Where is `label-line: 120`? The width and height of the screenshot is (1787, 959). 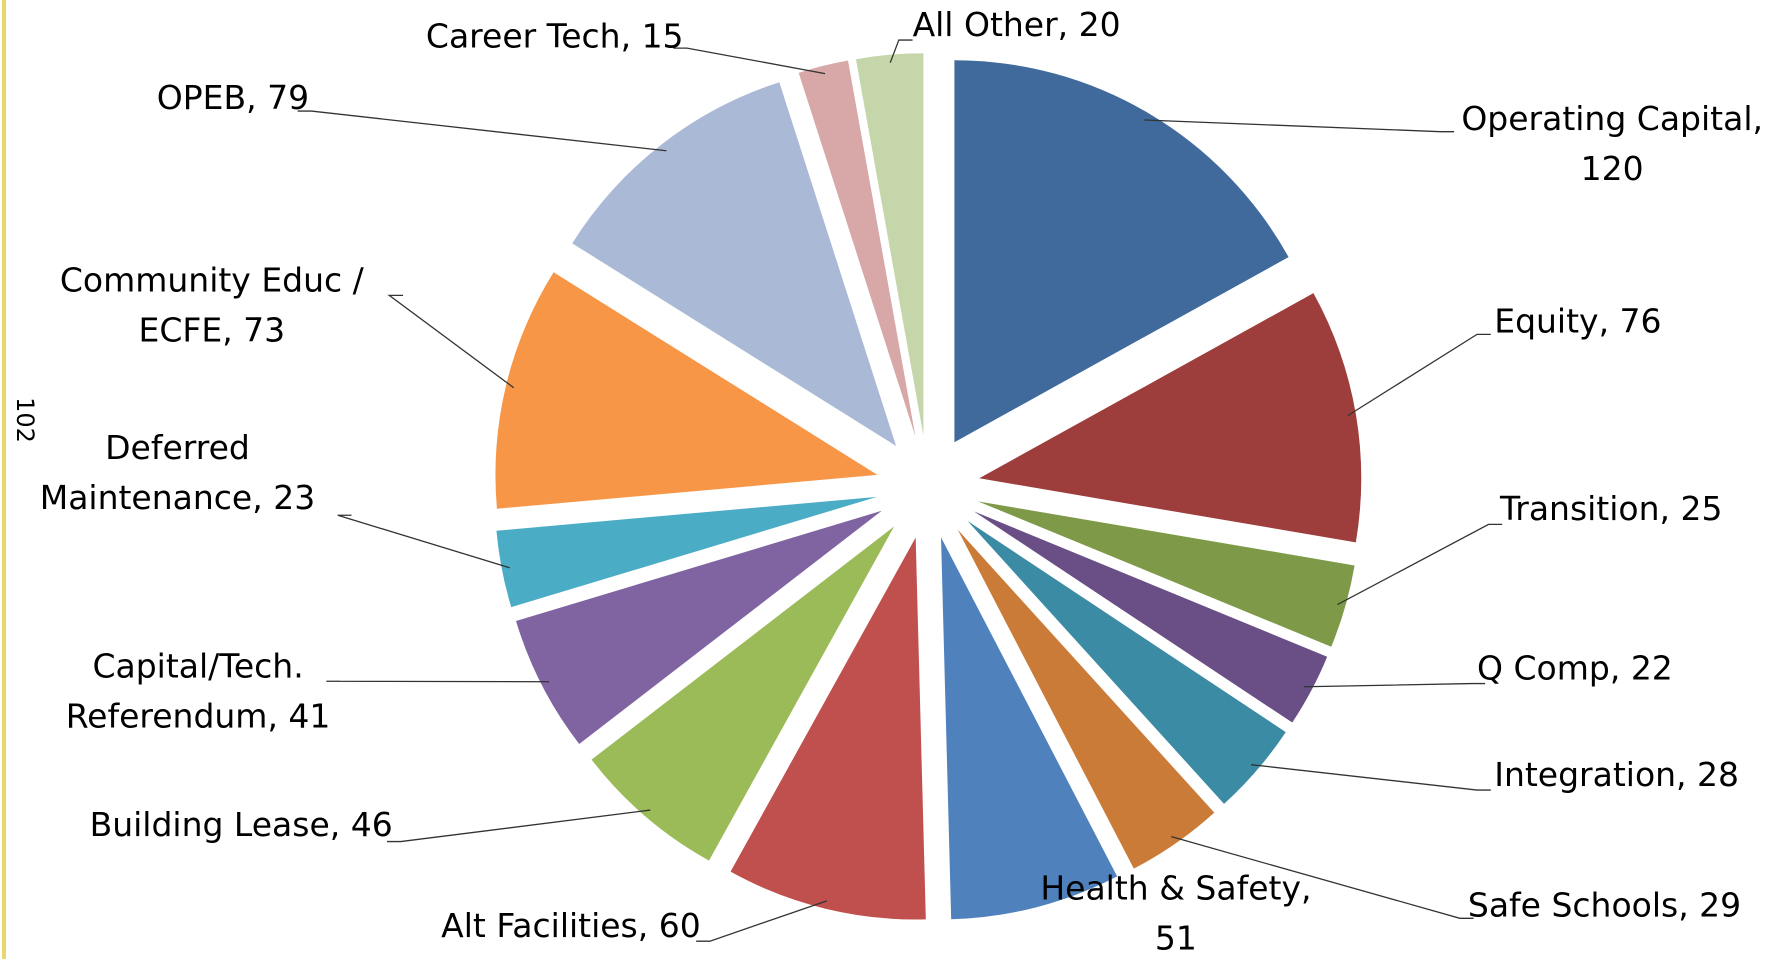 label-line: 120 is located at coordinates (1612, 168).